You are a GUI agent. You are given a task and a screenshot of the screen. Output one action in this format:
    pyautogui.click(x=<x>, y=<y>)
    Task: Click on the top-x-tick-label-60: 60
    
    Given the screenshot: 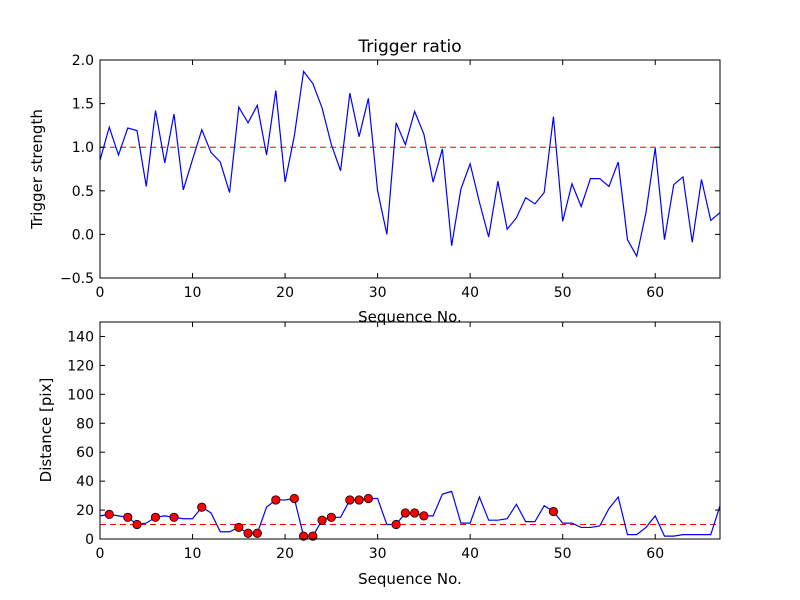 What is the action you would take?
    pyautogui.click(x=655, y=293)
    